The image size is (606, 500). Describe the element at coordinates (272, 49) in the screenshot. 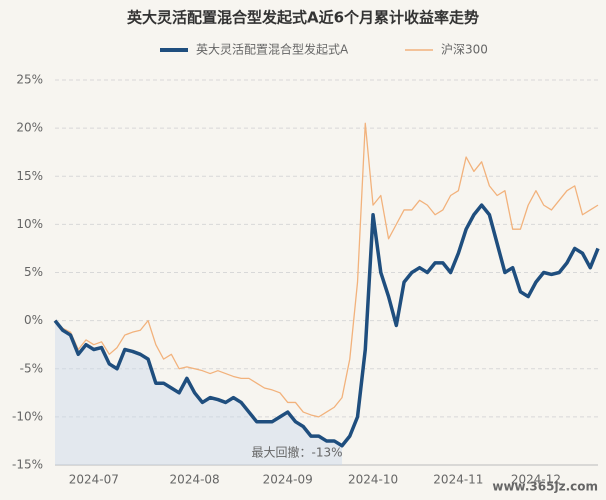

I see `legend-label: 英大灵活配置混合型发起式A` at that location.